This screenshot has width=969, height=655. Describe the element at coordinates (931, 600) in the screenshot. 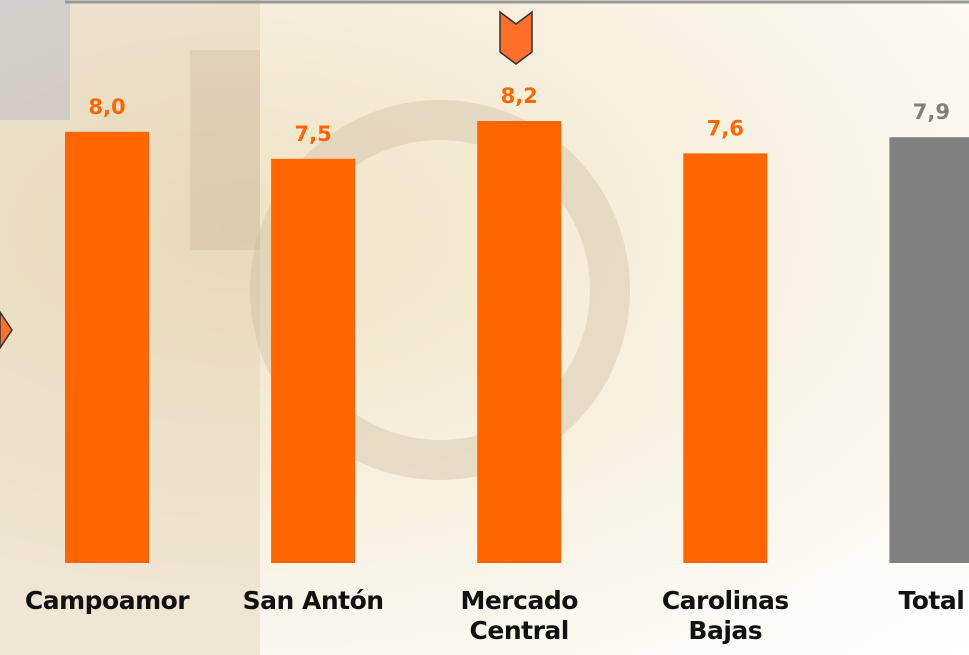

I see `category-label: Total` at that location.